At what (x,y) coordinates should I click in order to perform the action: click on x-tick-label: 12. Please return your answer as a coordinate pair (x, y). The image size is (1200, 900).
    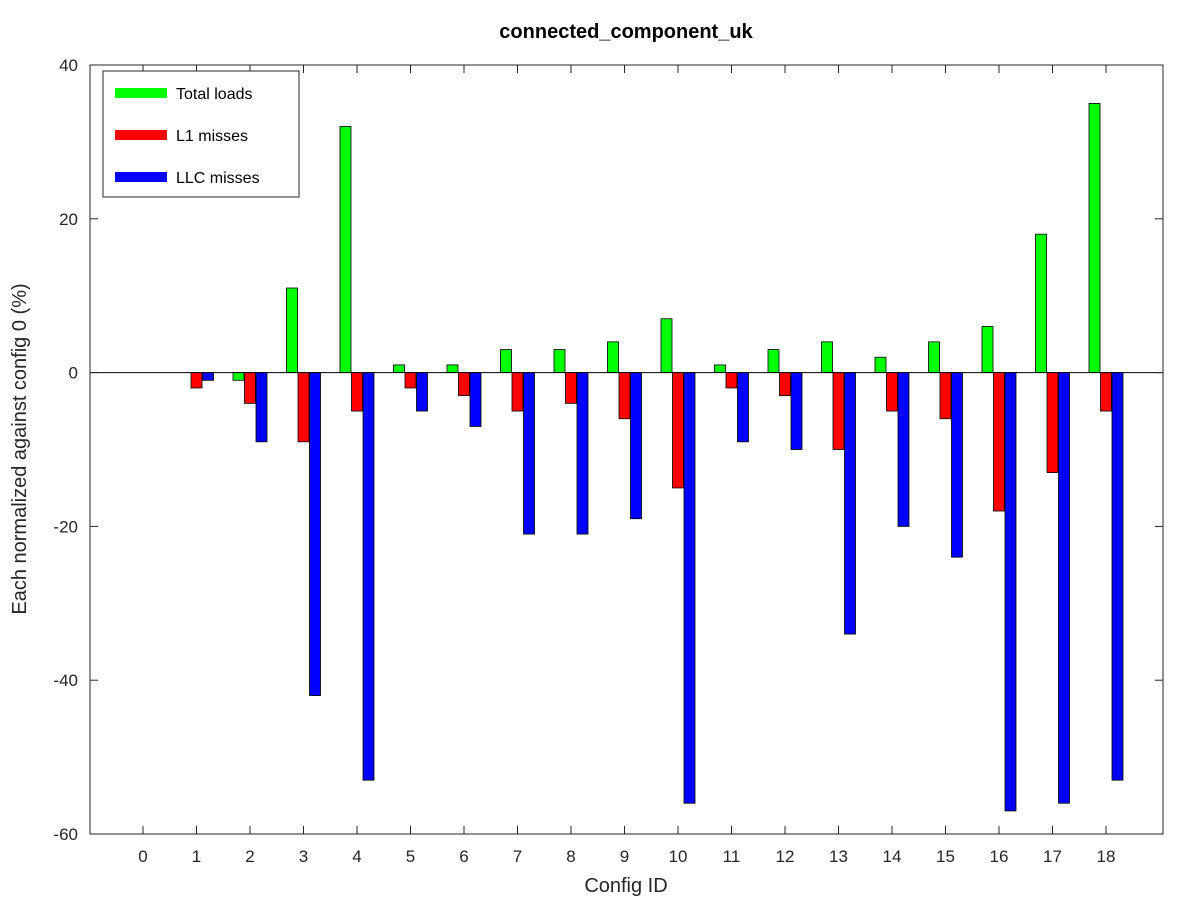
    Looking at the image, I should click on (785, 856).